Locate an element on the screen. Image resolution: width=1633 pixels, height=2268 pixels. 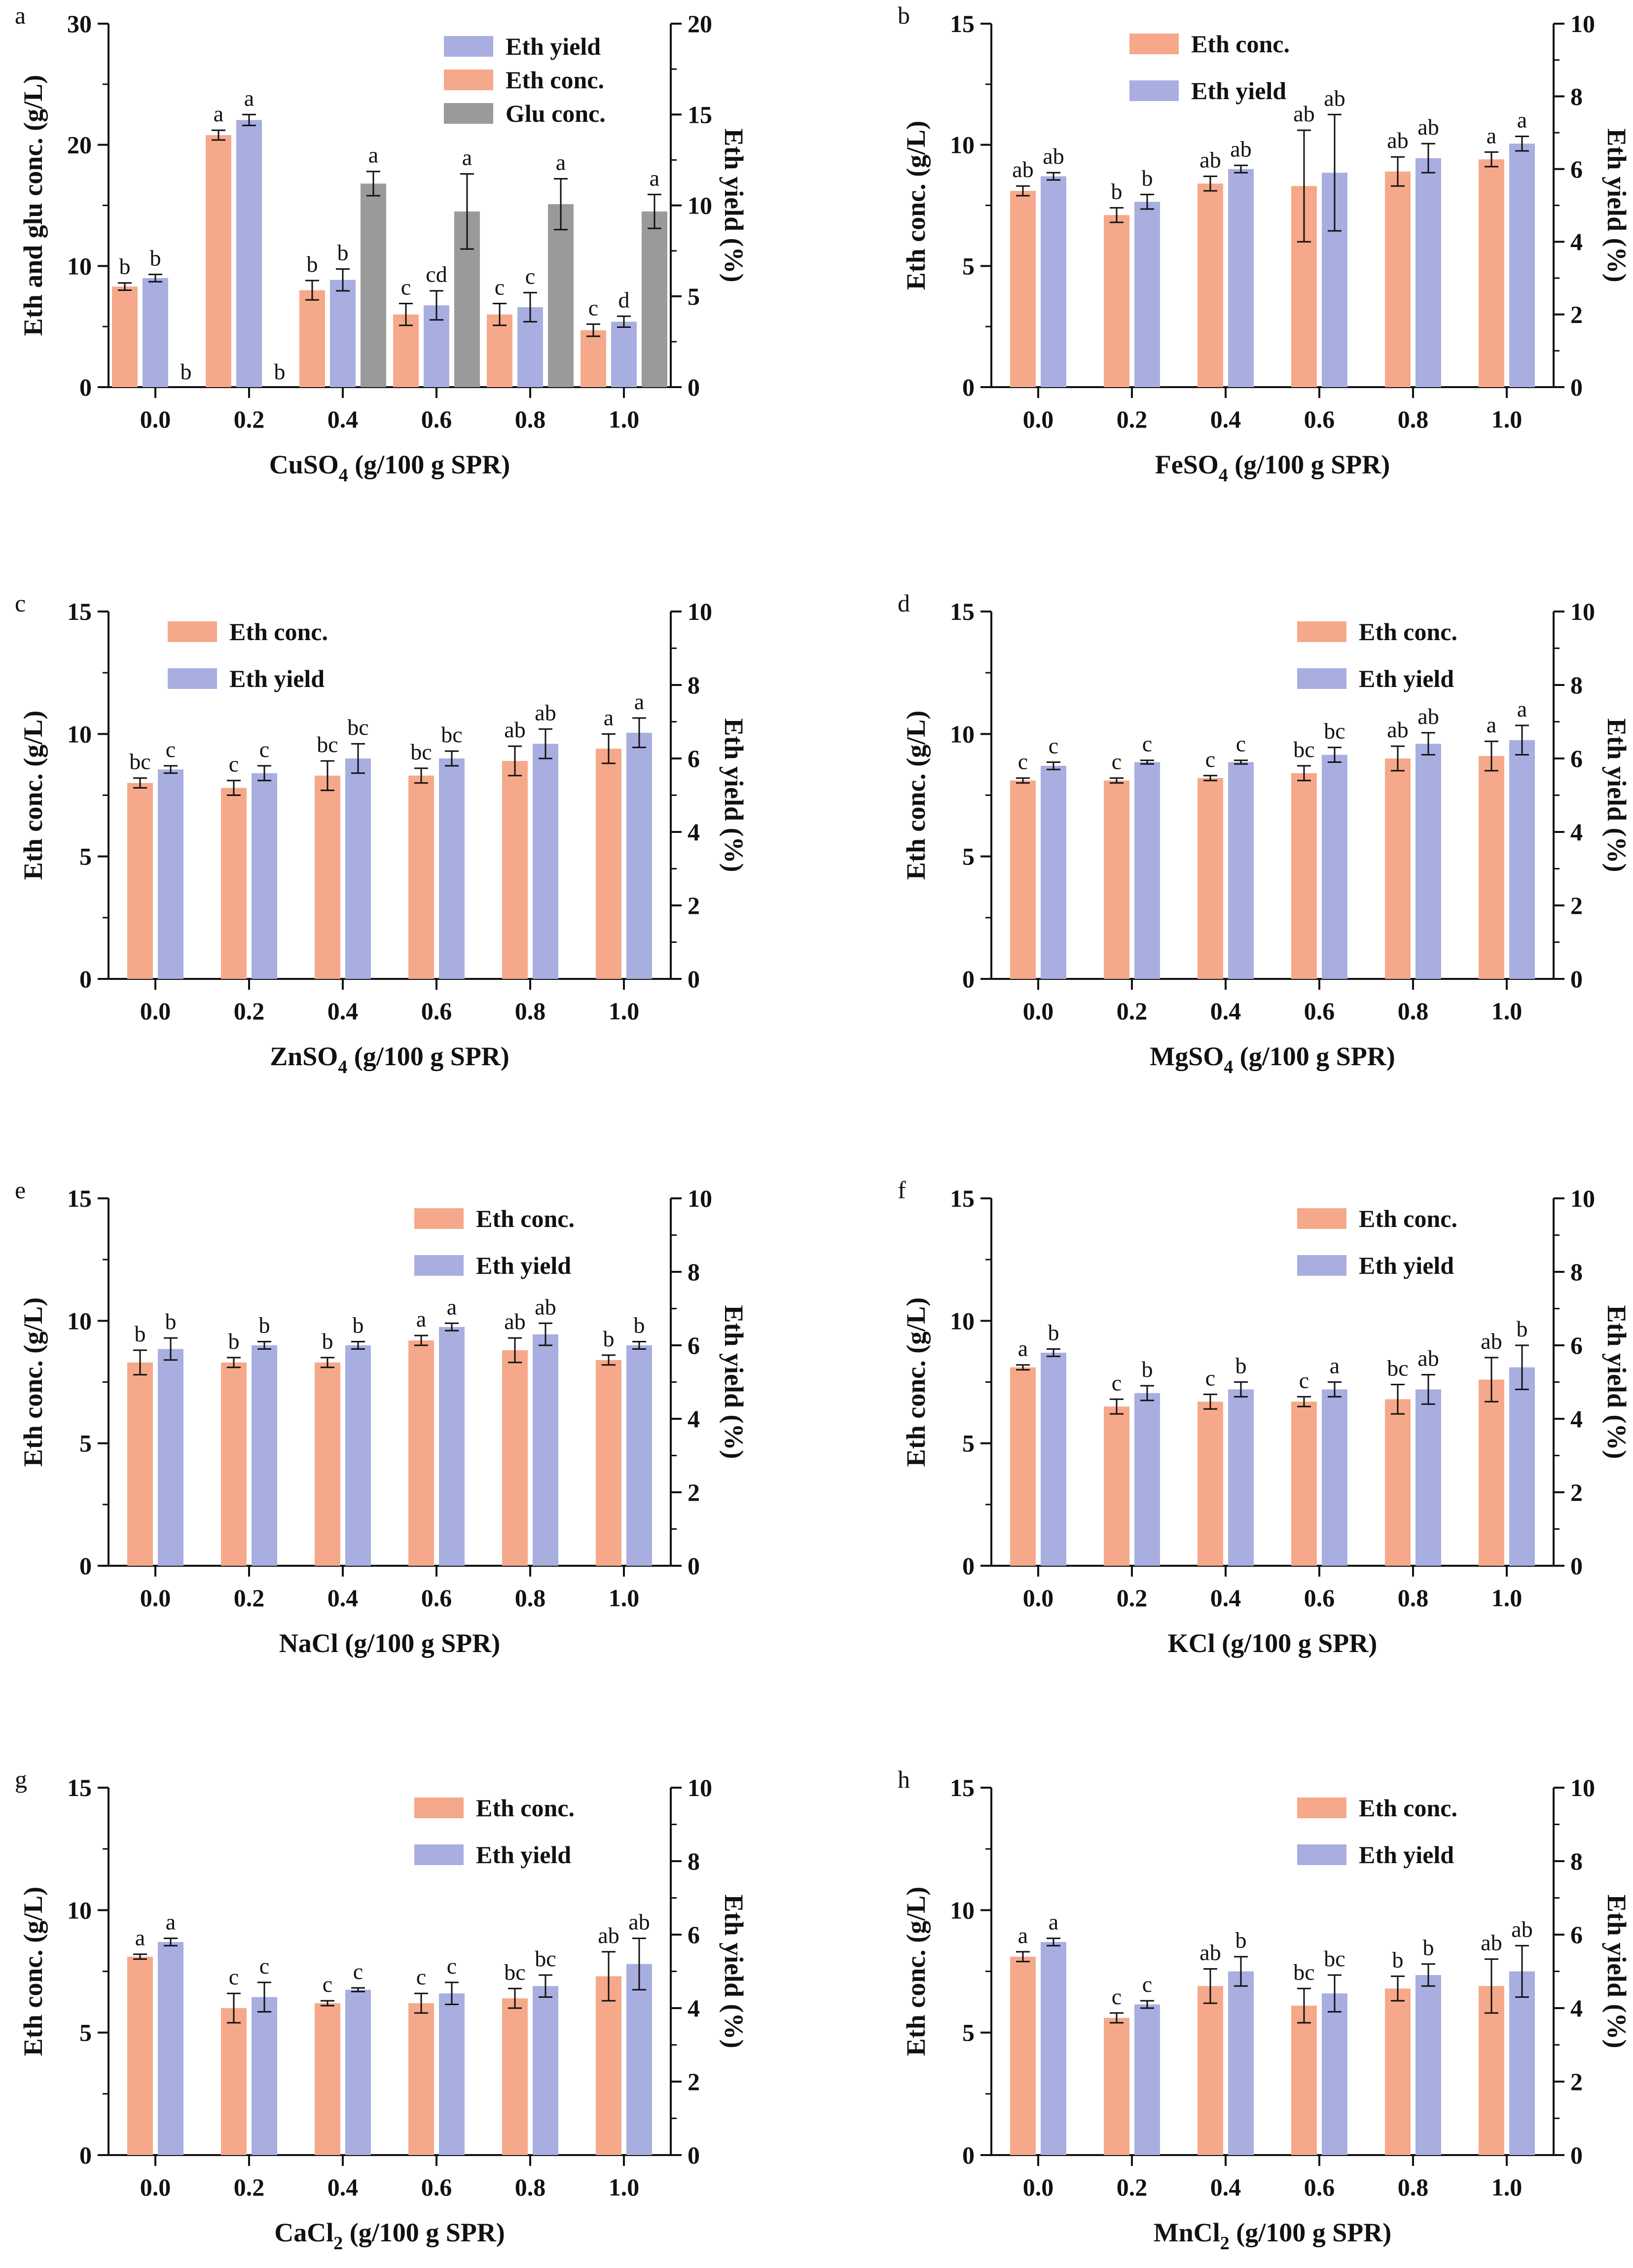
x-axis-title-main: MnCl is located at coordinates (1187, 2232).